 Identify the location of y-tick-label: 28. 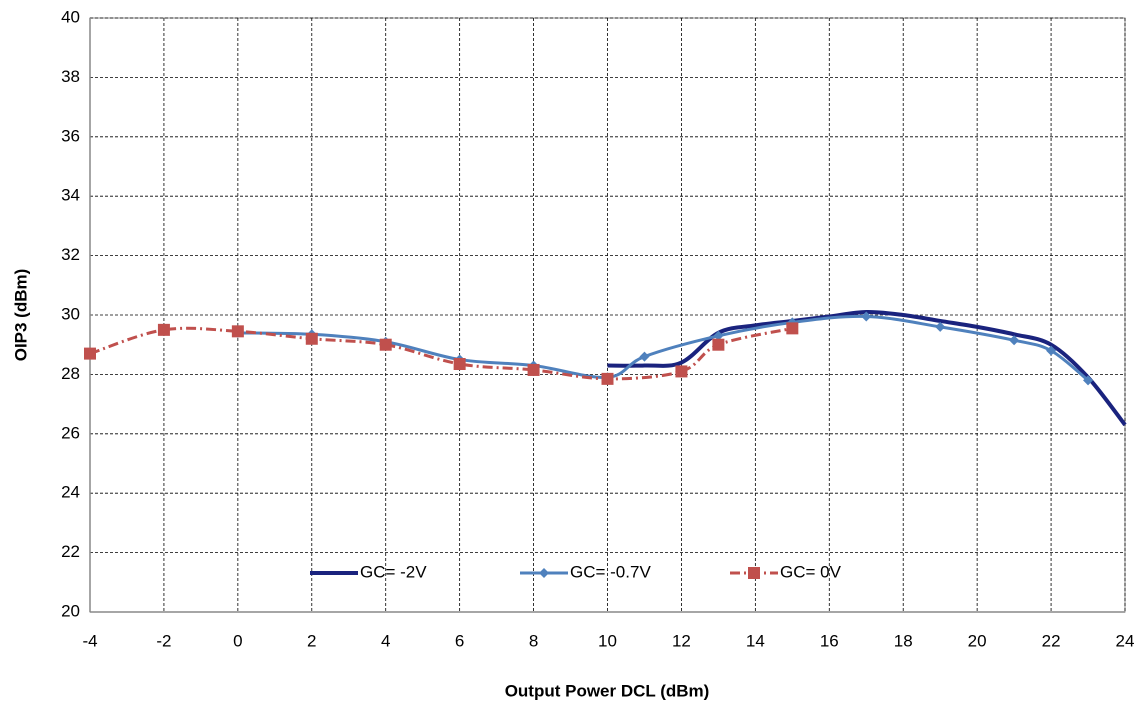
(70, 373).